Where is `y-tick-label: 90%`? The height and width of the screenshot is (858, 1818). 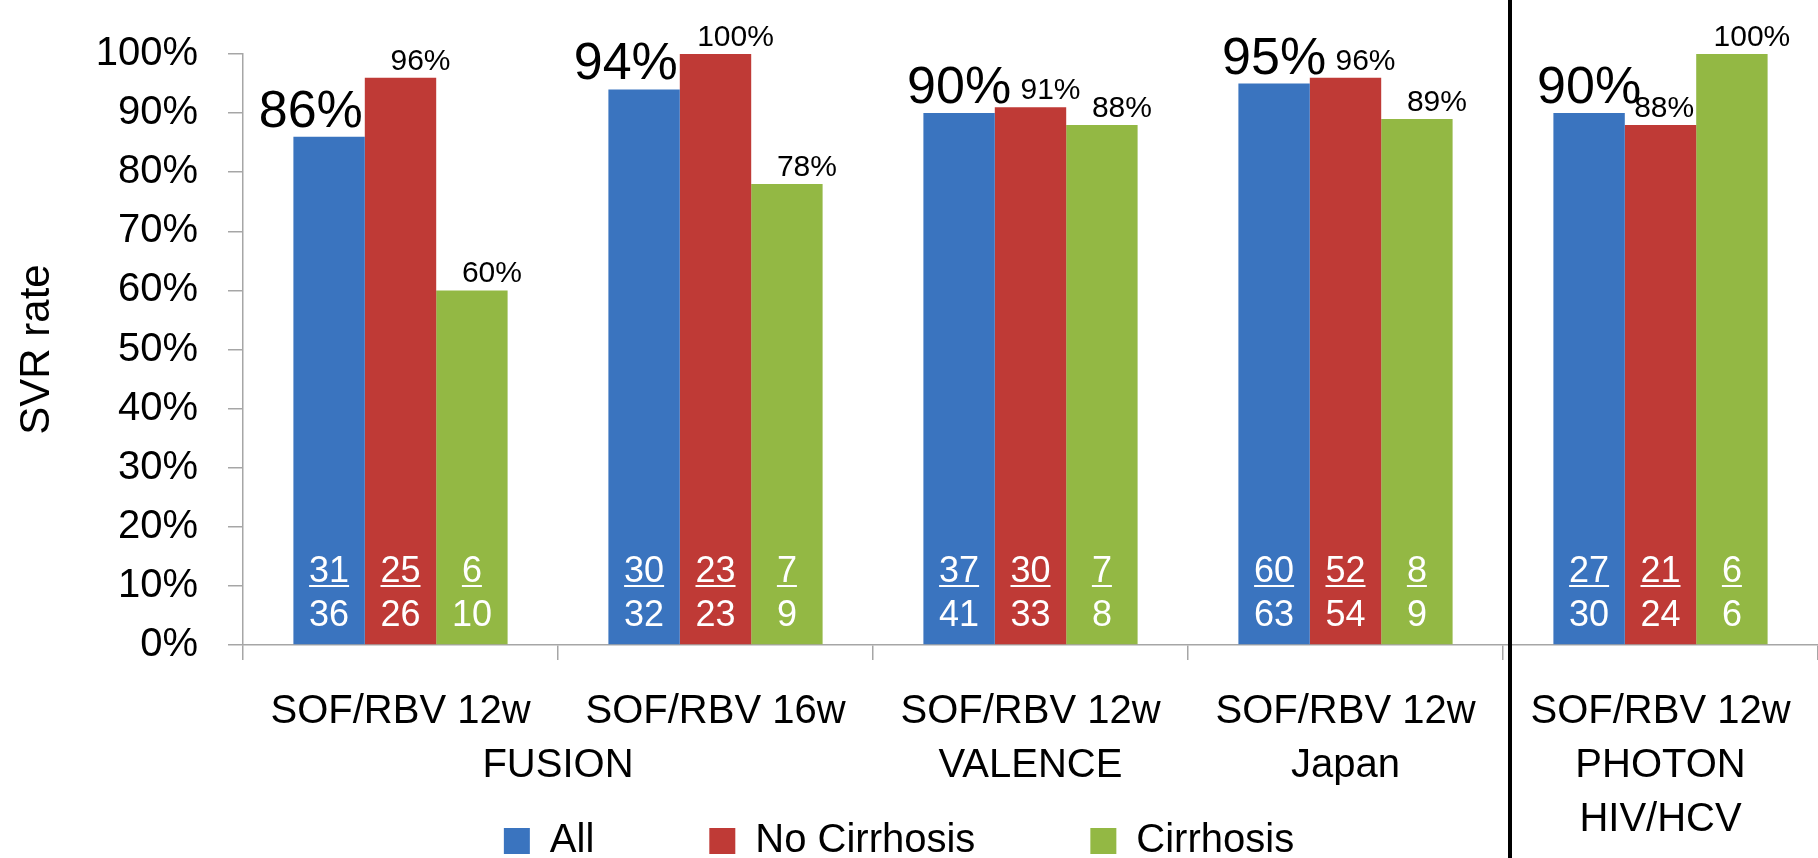 y-tick-label: 90% is located at coordinates (157, 110).